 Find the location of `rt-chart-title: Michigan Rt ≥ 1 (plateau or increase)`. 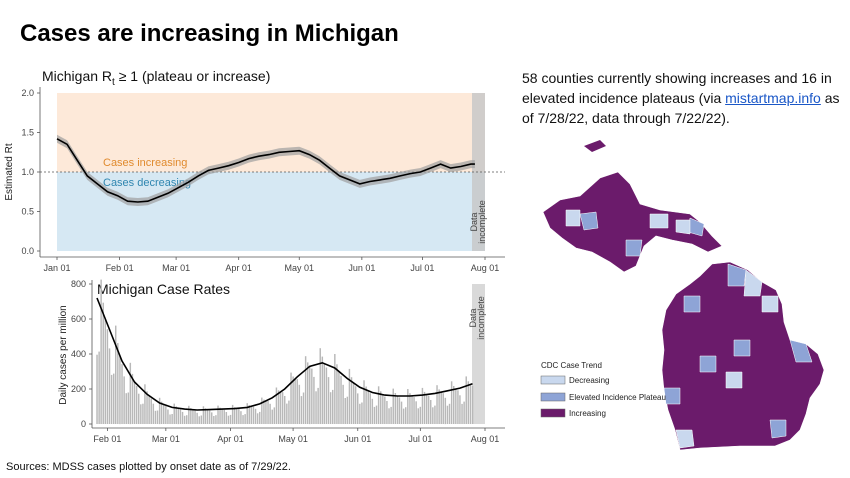

rt-chart-title: Michigan Rt ≥ 1 (plateau or increase) is located at coordinates (156, 78).